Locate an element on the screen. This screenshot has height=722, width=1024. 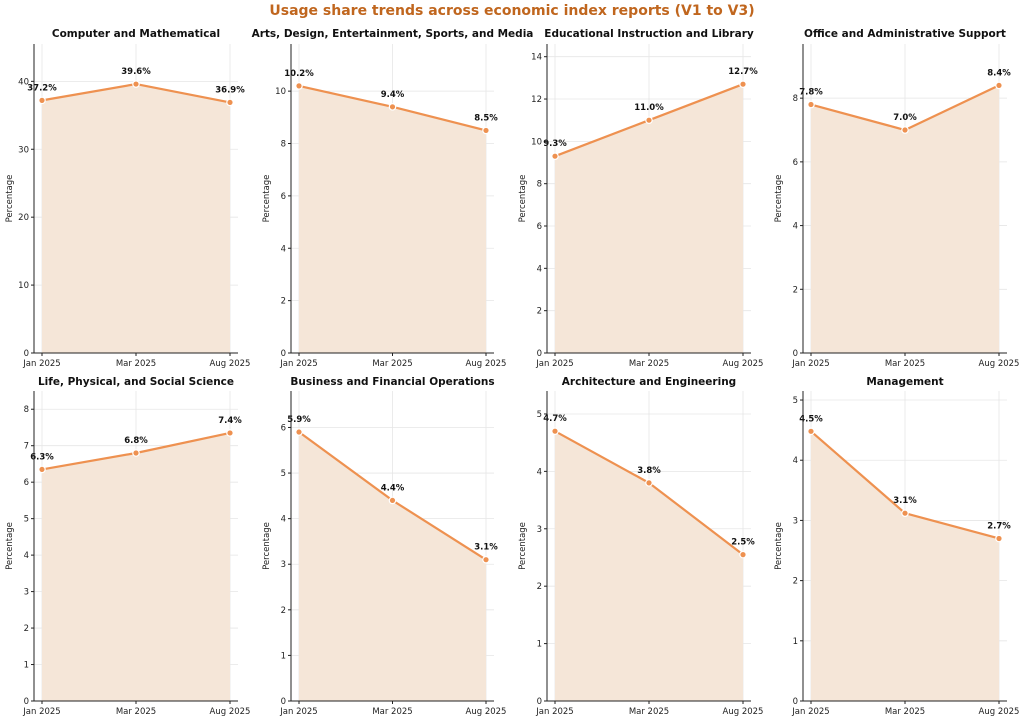
data-label: 7.8% is located at coordinates (811, 93).